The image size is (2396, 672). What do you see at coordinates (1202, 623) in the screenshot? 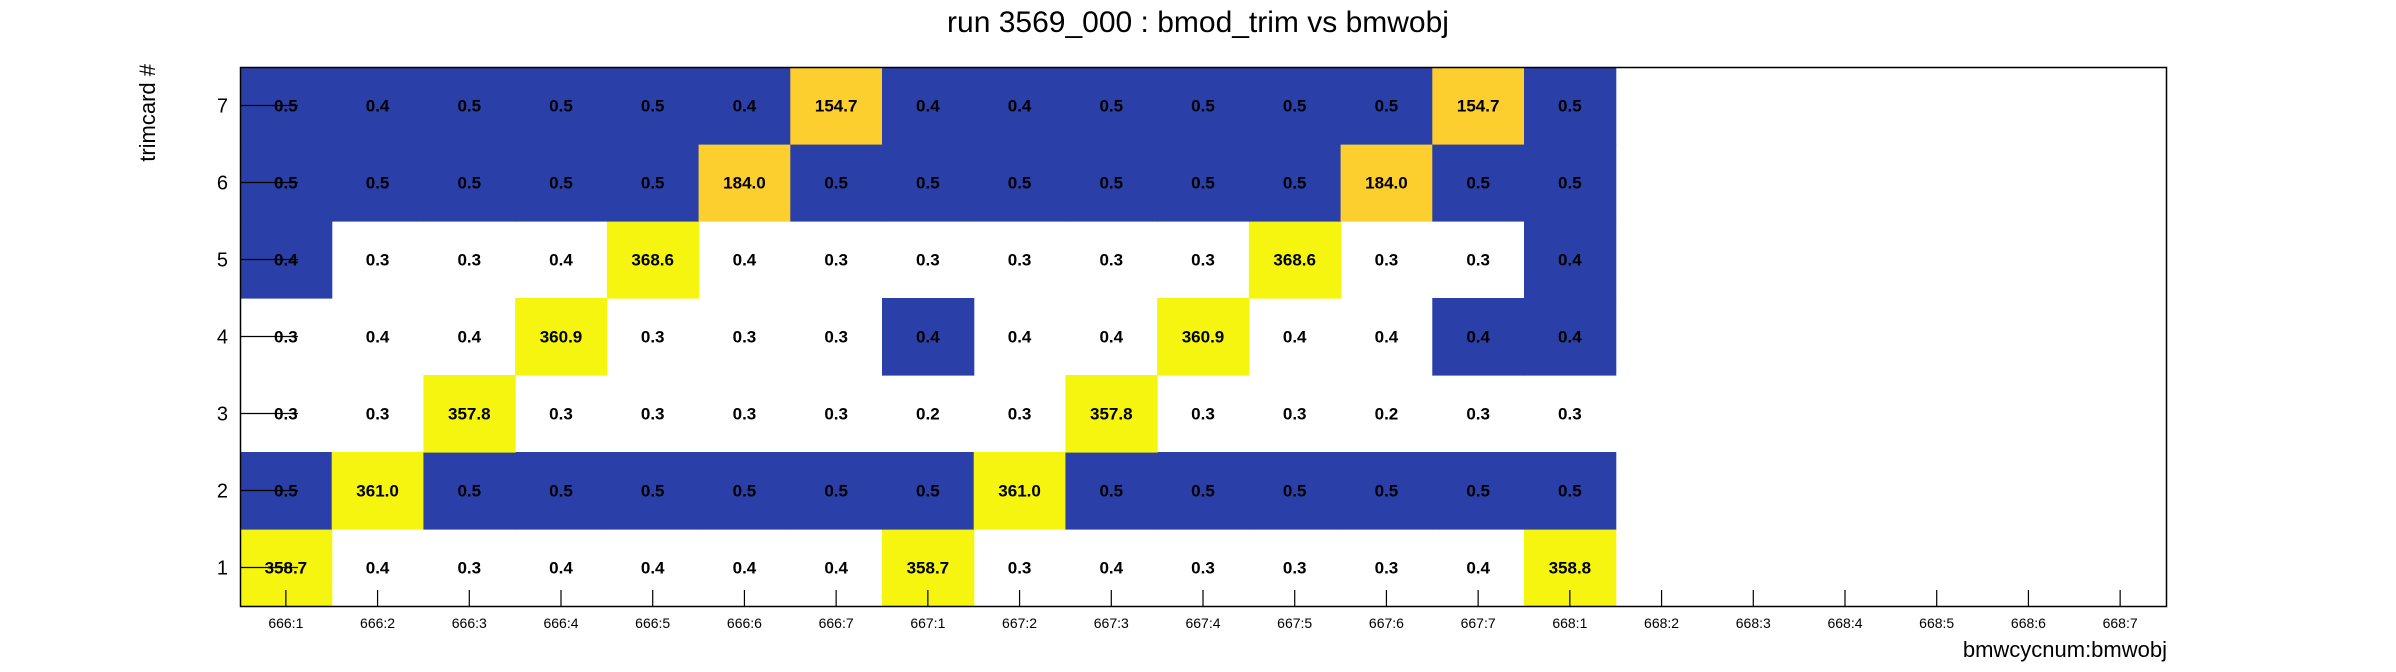
I see `x-tick-label: 667:4` at bounding box center [1202, 623].